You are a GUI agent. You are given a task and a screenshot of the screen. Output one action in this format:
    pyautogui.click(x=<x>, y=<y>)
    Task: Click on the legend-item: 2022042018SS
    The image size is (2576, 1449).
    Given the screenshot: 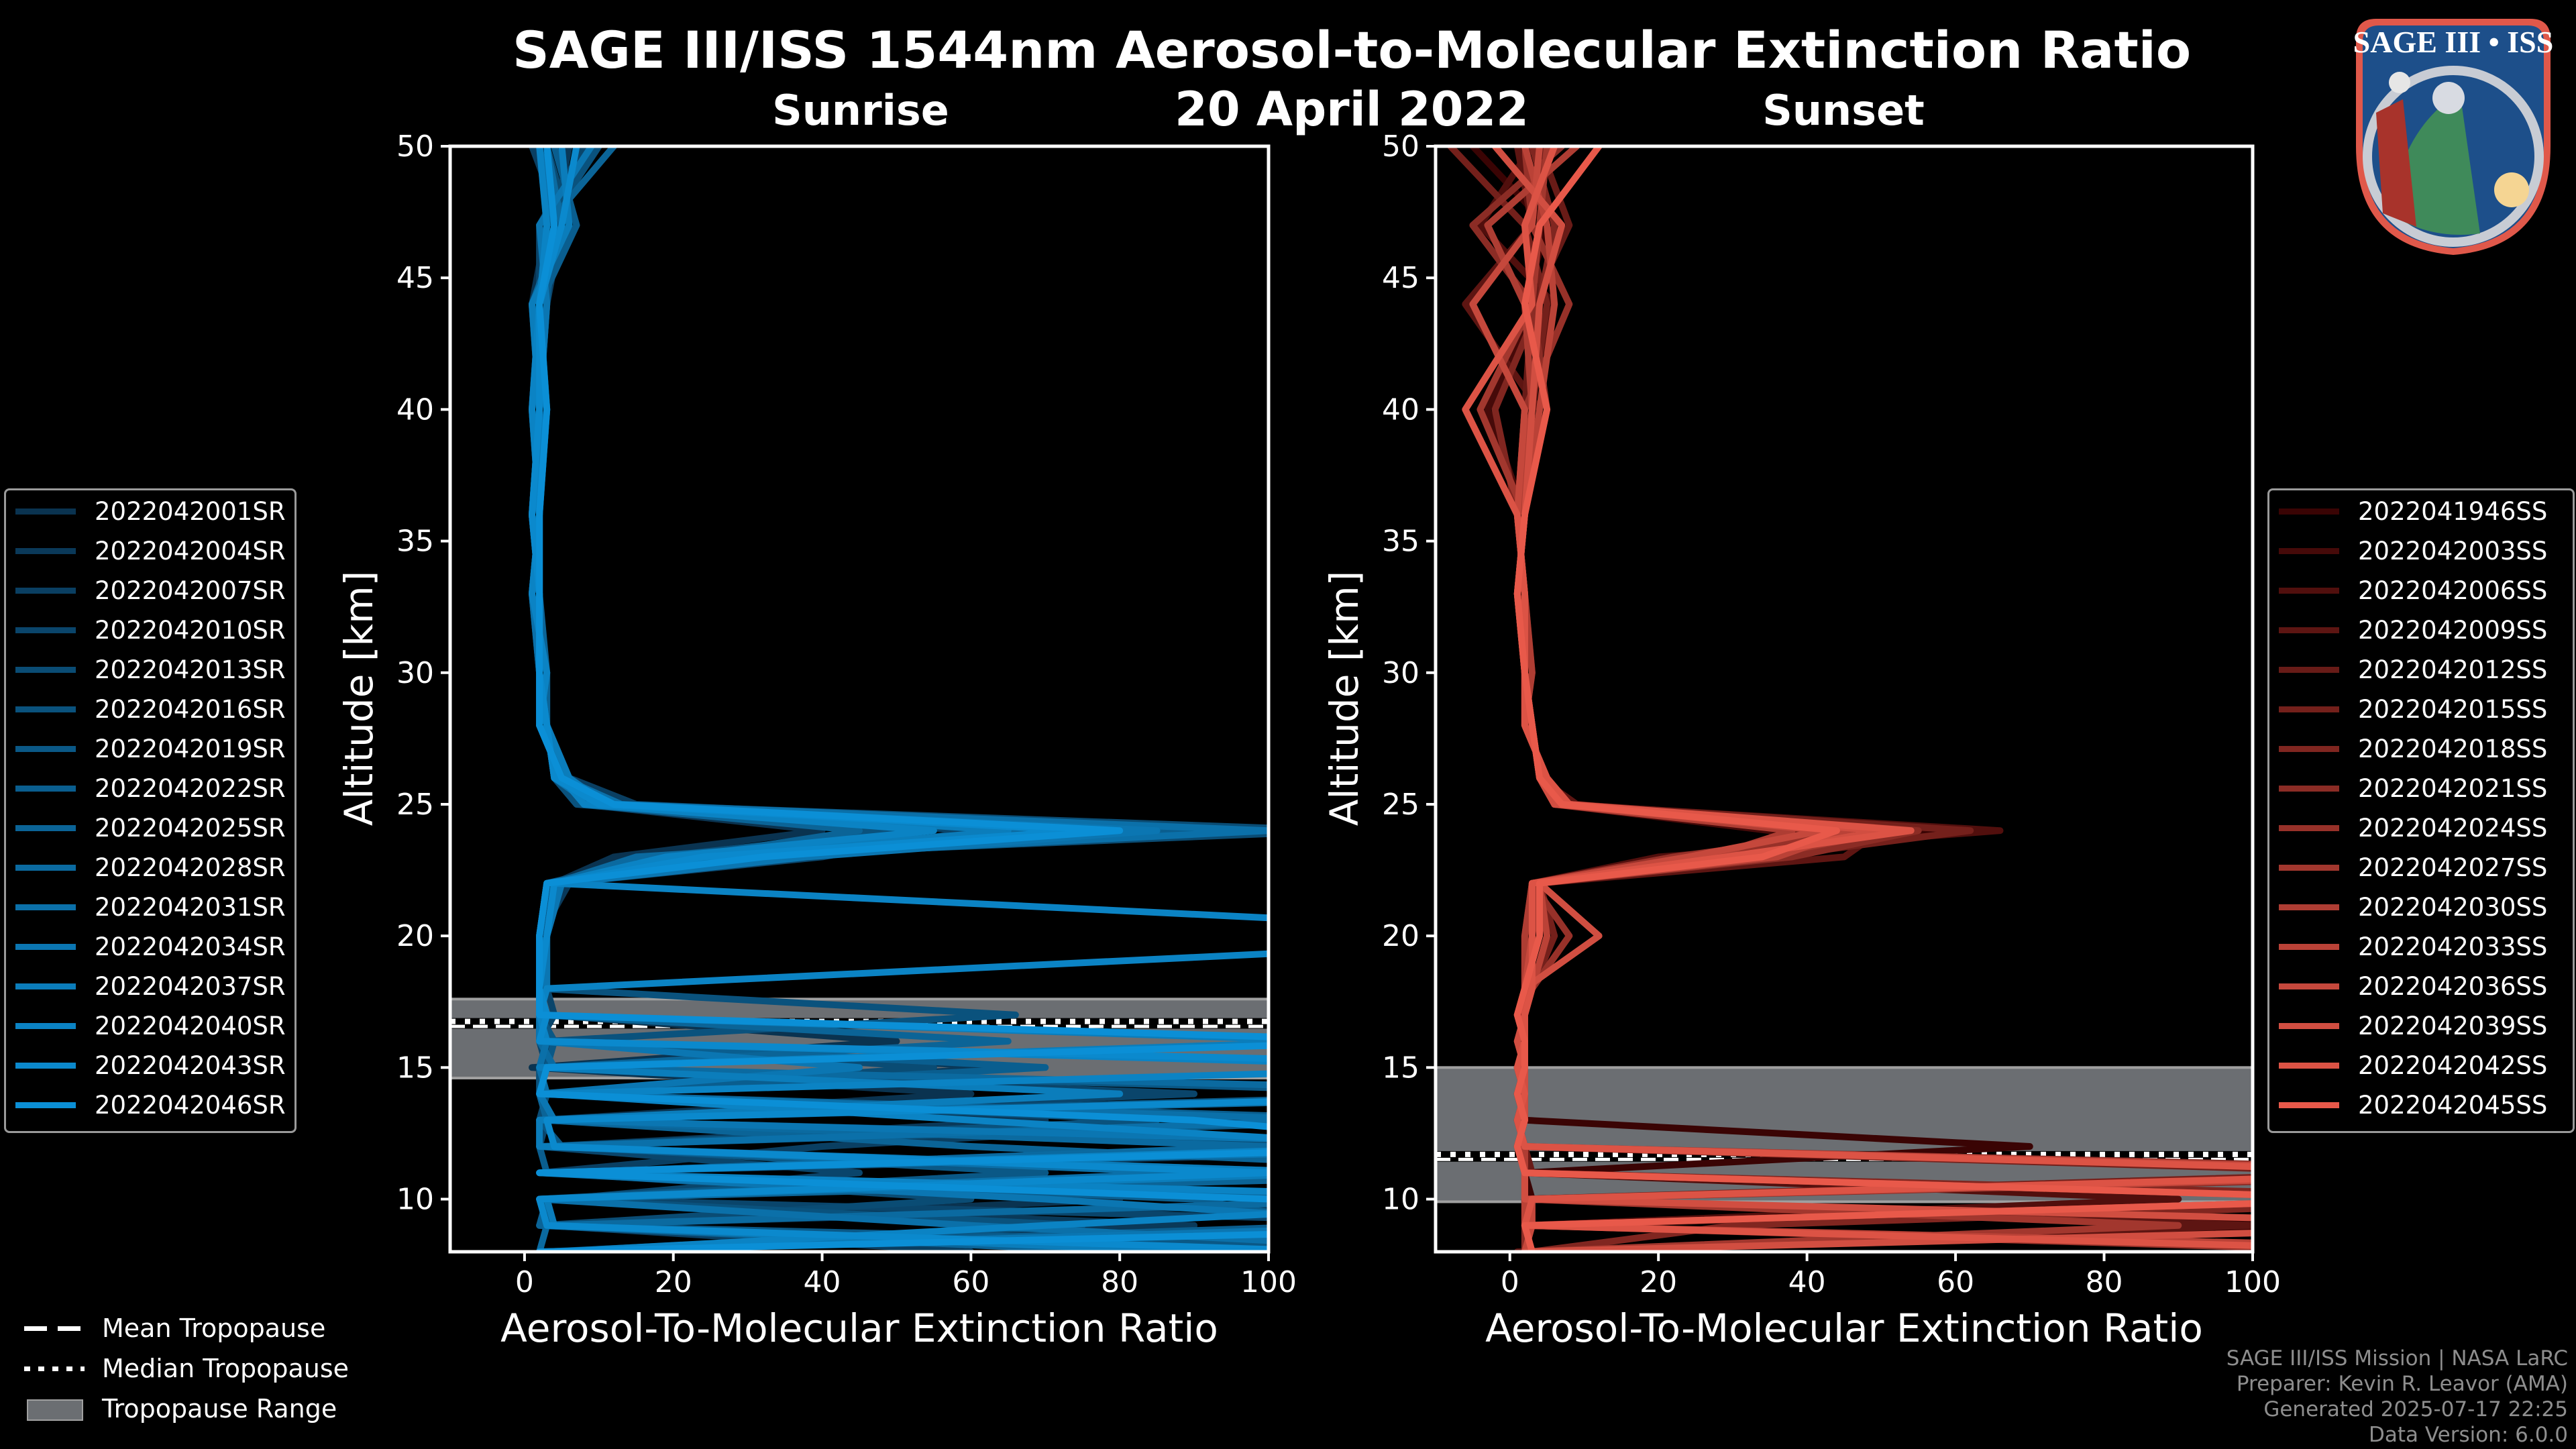 What is the action you would take?
    pyautogui.click(x=2408, y=748)
    